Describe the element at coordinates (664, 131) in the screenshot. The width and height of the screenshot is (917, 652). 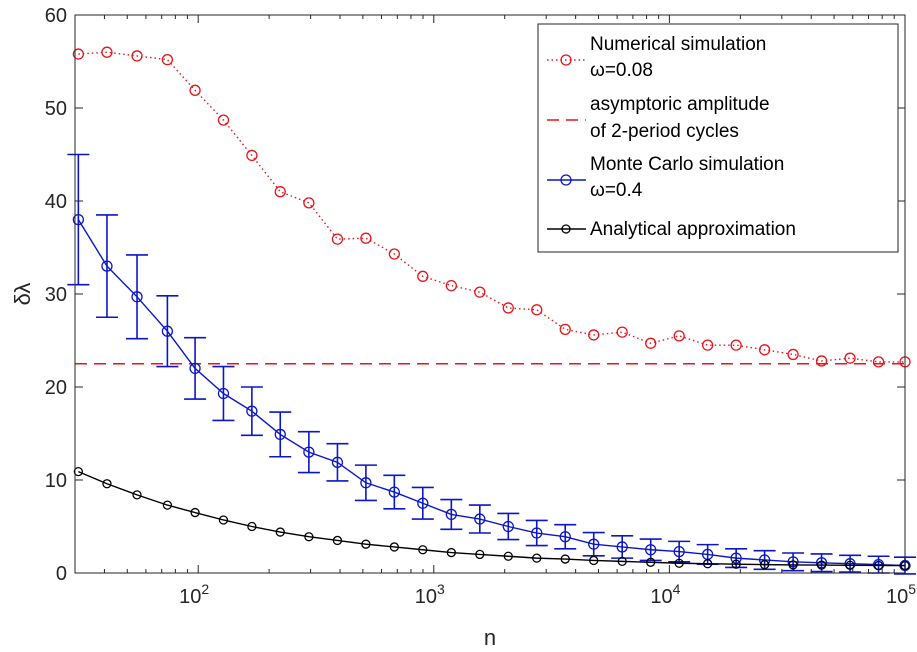
I see `legend-label-line2: of 2-period cycles` at that location.